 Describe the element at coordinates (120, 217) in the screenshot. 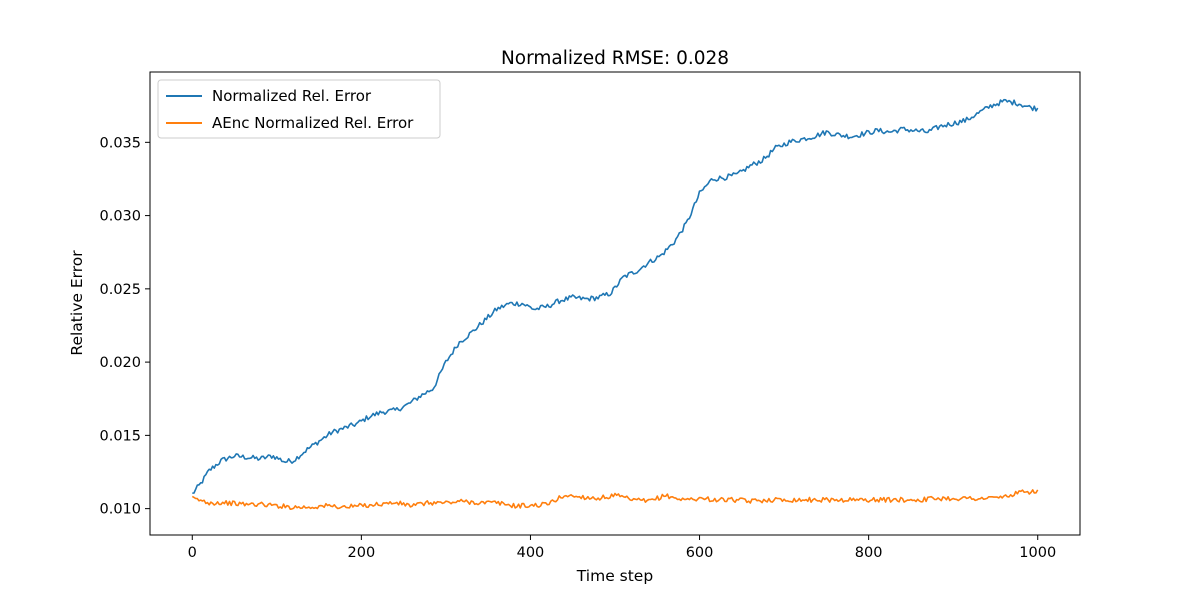

I see `y-tick-label: 0.030` at that location.